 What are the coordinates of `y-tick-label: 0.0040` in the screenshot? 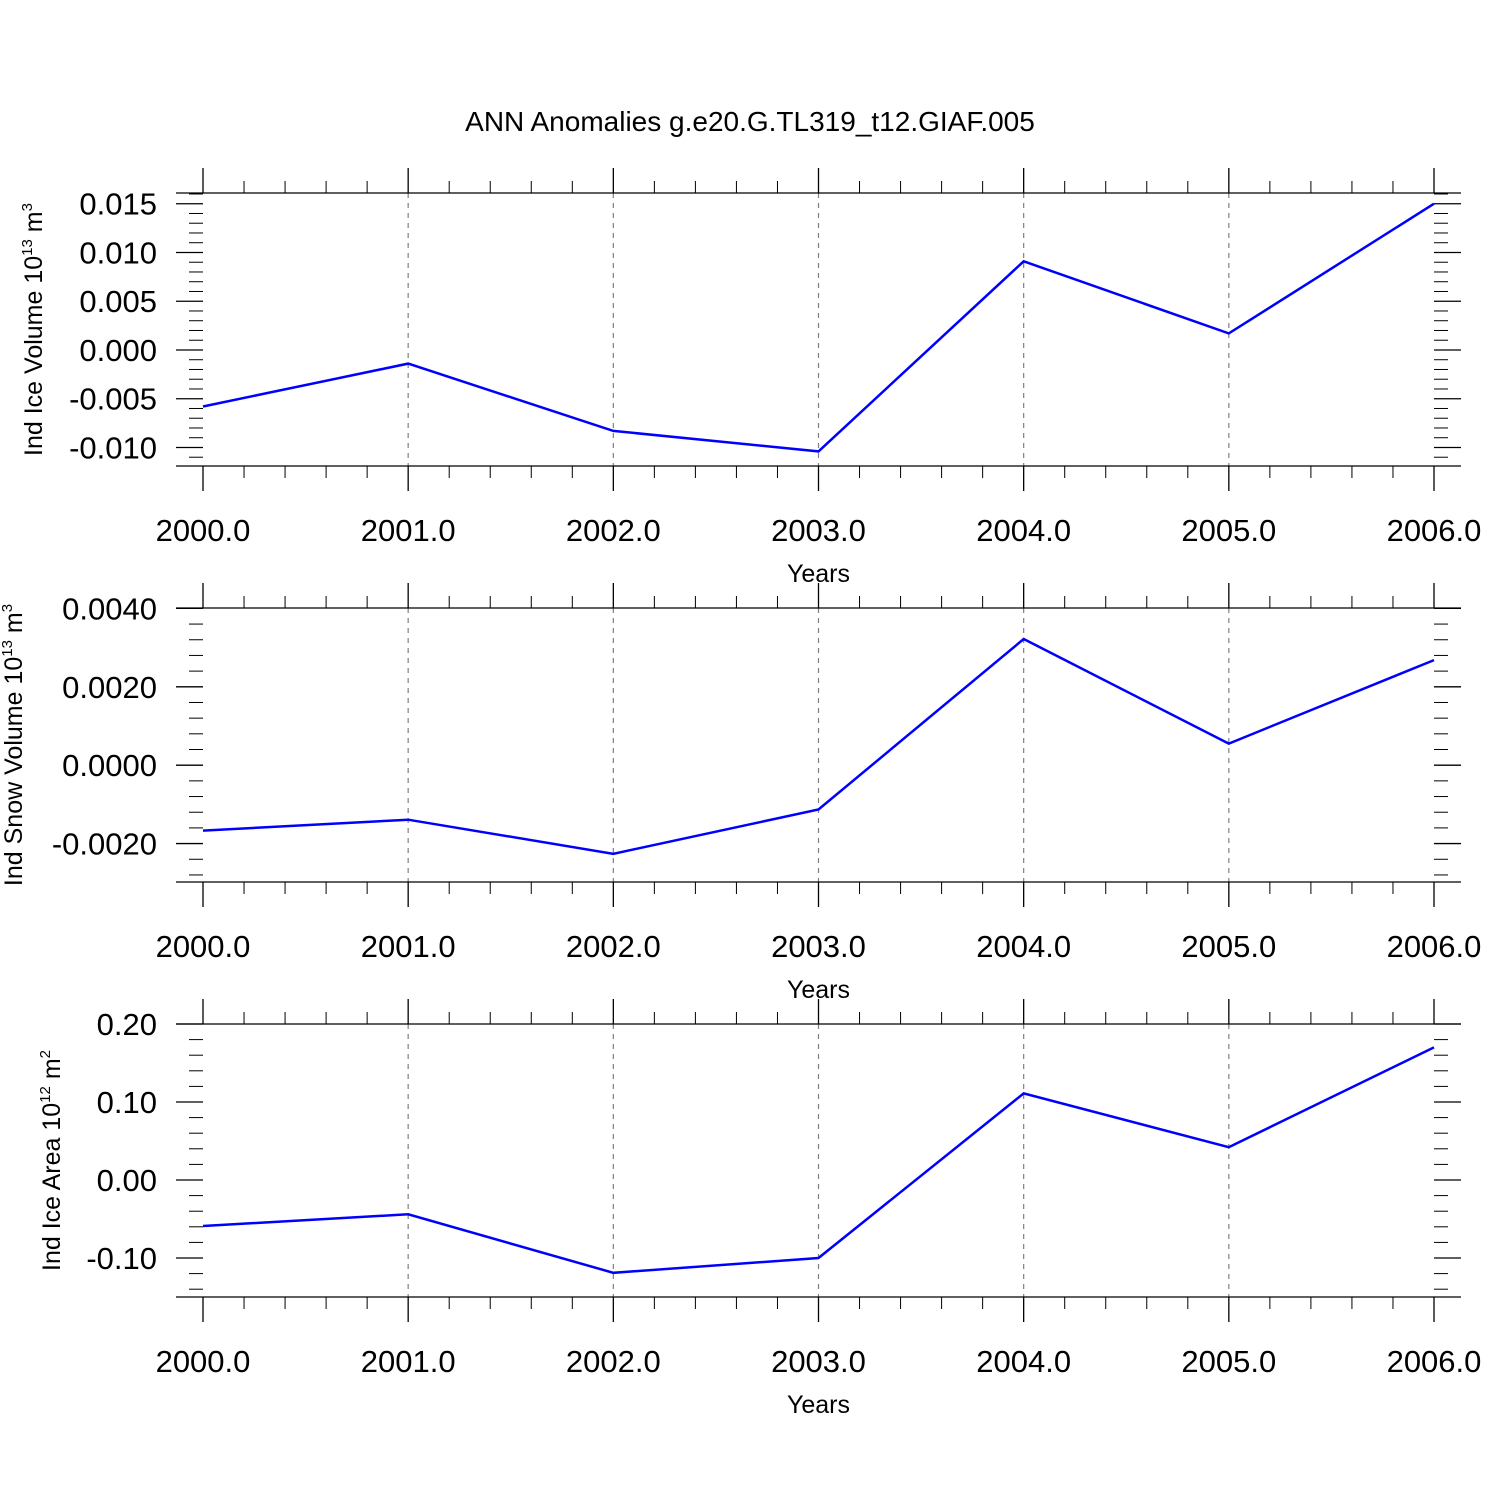 It's located at (109, 608).